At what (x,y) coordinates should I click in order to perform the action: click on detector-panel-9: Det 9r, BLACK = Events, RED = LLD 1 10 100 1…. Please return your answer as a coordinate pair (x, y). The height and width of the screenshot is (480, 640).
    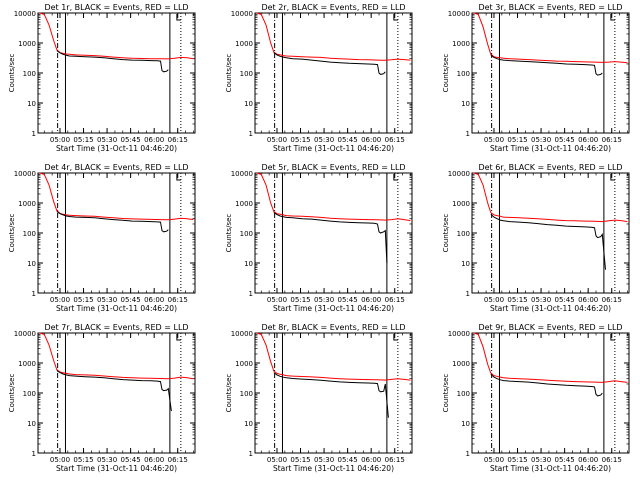
    Looking at the image, I should click on (536, 398).